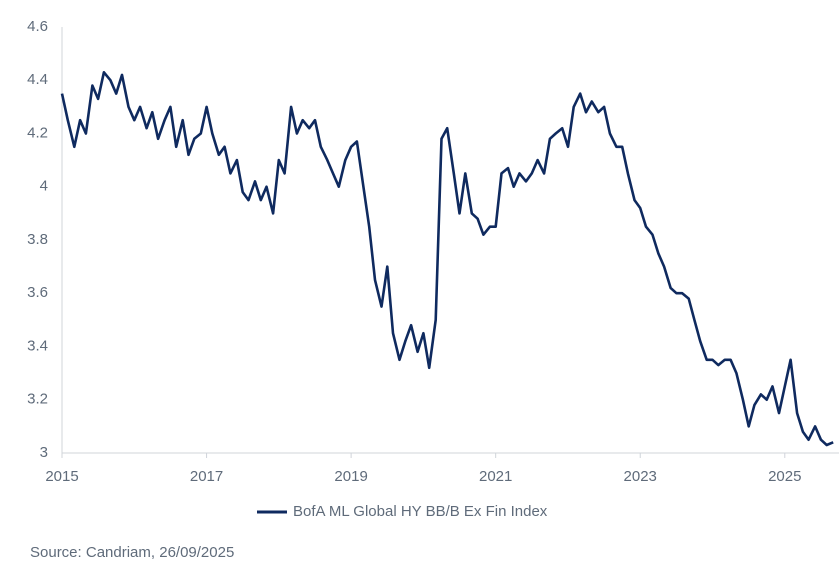  I want to click on x-tick-label: 2019, so click(350, 476).